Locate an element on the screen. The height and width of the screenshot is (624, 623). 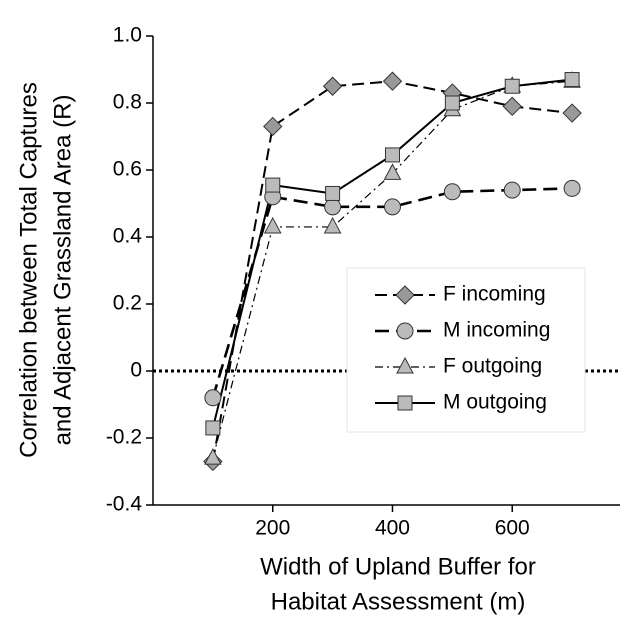
legend-label: F incoming is located at coordinates (494, 294).